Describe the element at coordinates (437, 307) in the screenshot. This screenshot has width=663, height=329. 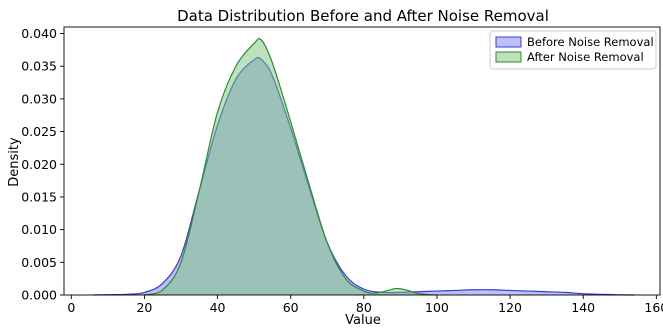
I see `x-tick-label: 100` at that location.